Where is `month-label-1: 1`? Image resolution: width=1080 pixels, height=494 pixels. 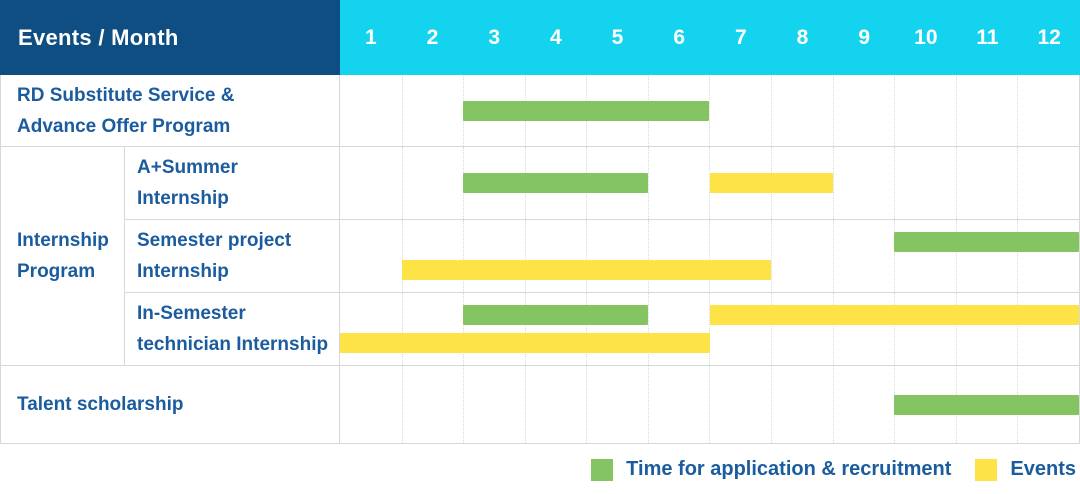 month-label-1: 1 is located at coordinates (370, 37).